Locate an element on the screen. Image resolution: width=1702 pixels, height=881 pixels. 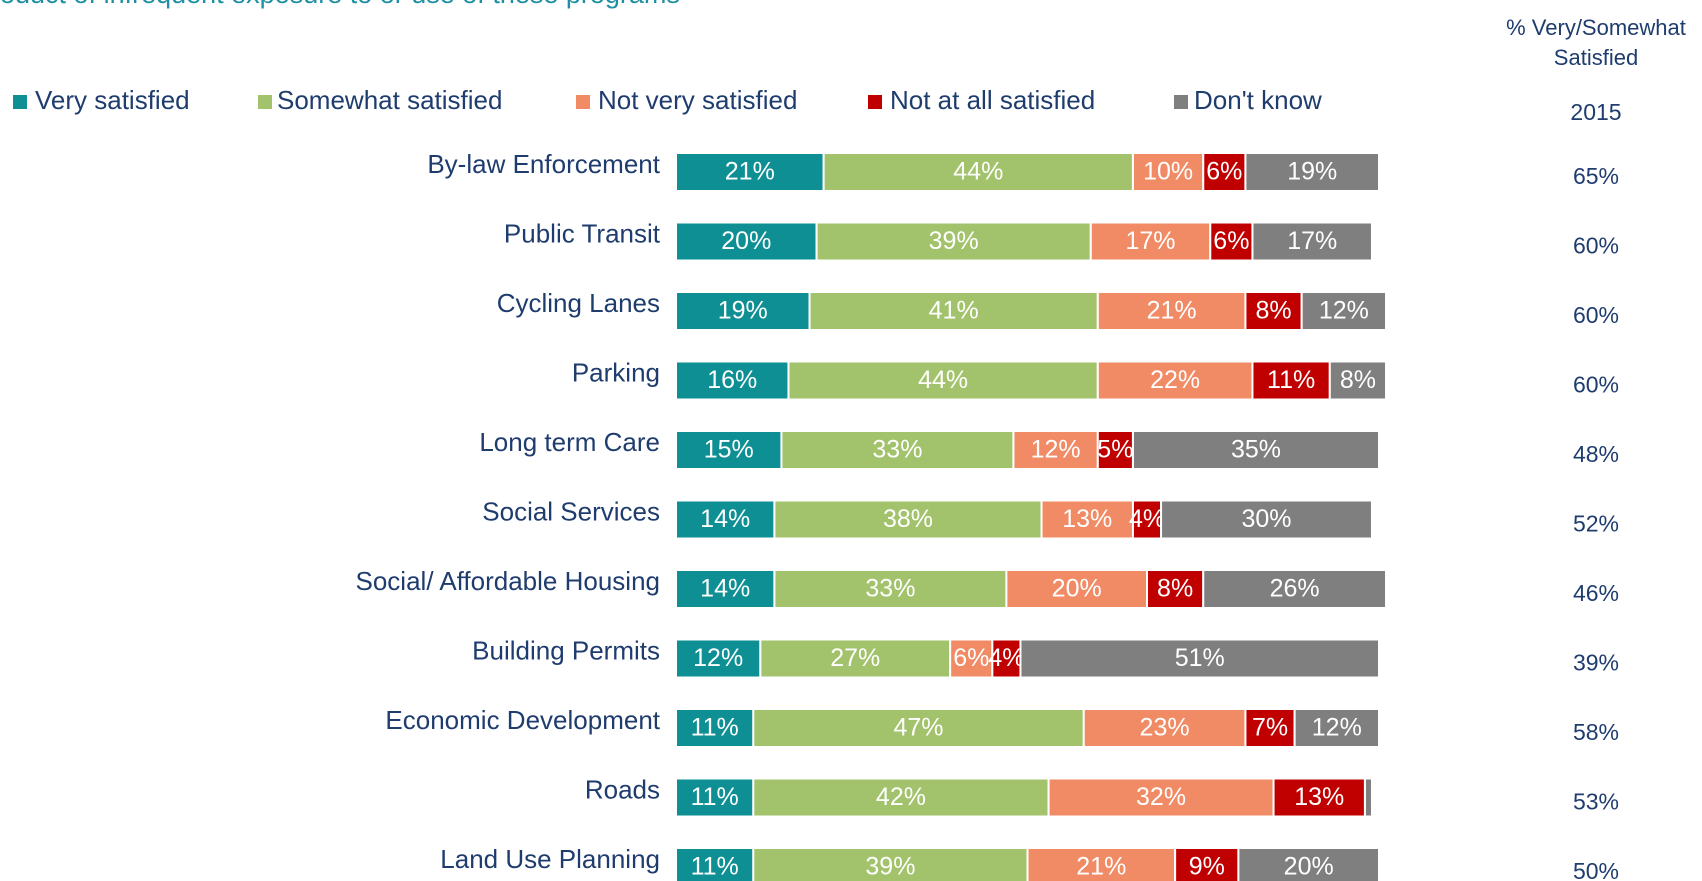
data-label: 15% is located at coordinates (729, 450).